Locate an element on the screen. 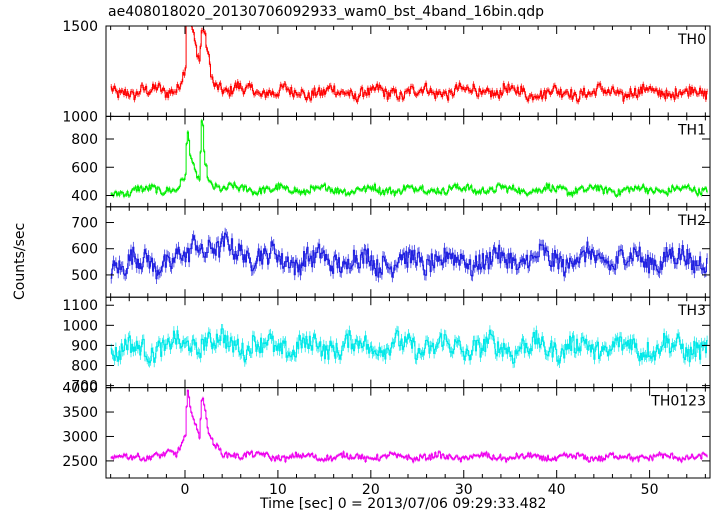  series-line-th0 is located at coordinates (409, 64).